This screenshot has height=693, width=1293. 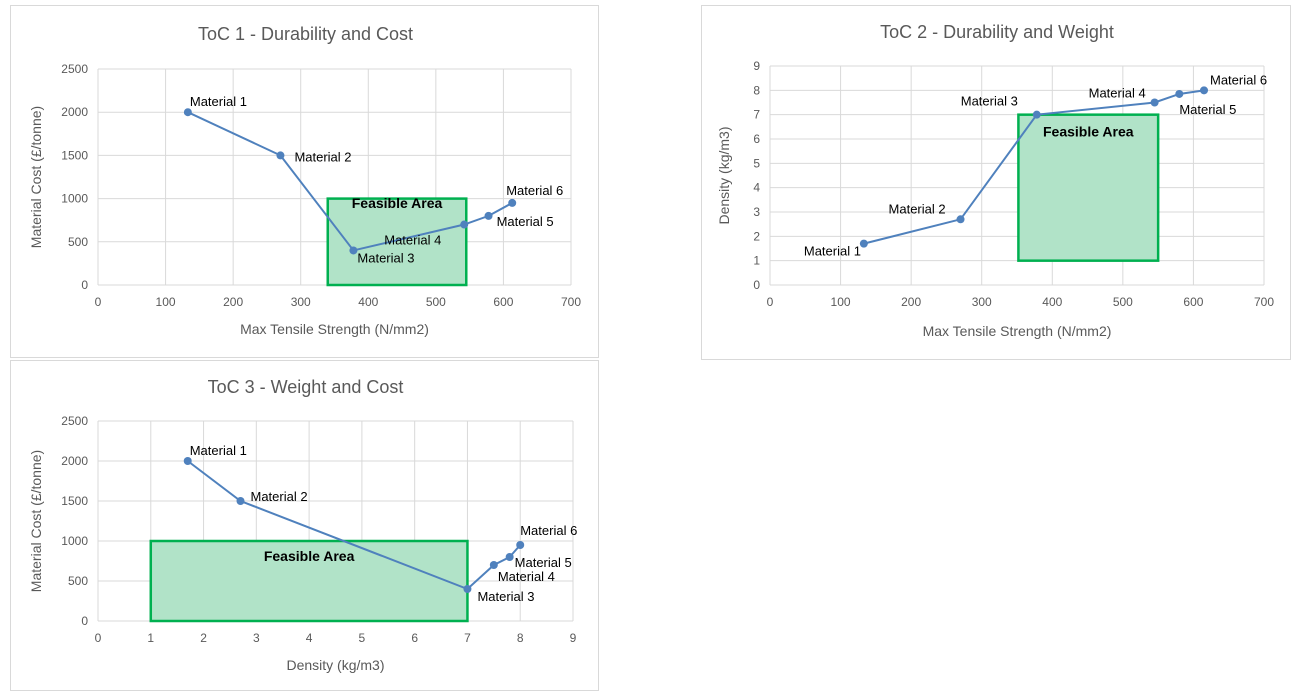 What do you see at coordinates (305, 34) in the screenshot?
I see `toc1-title: ToC 1 - Durability and Cost` at bounding box center [305, 34].